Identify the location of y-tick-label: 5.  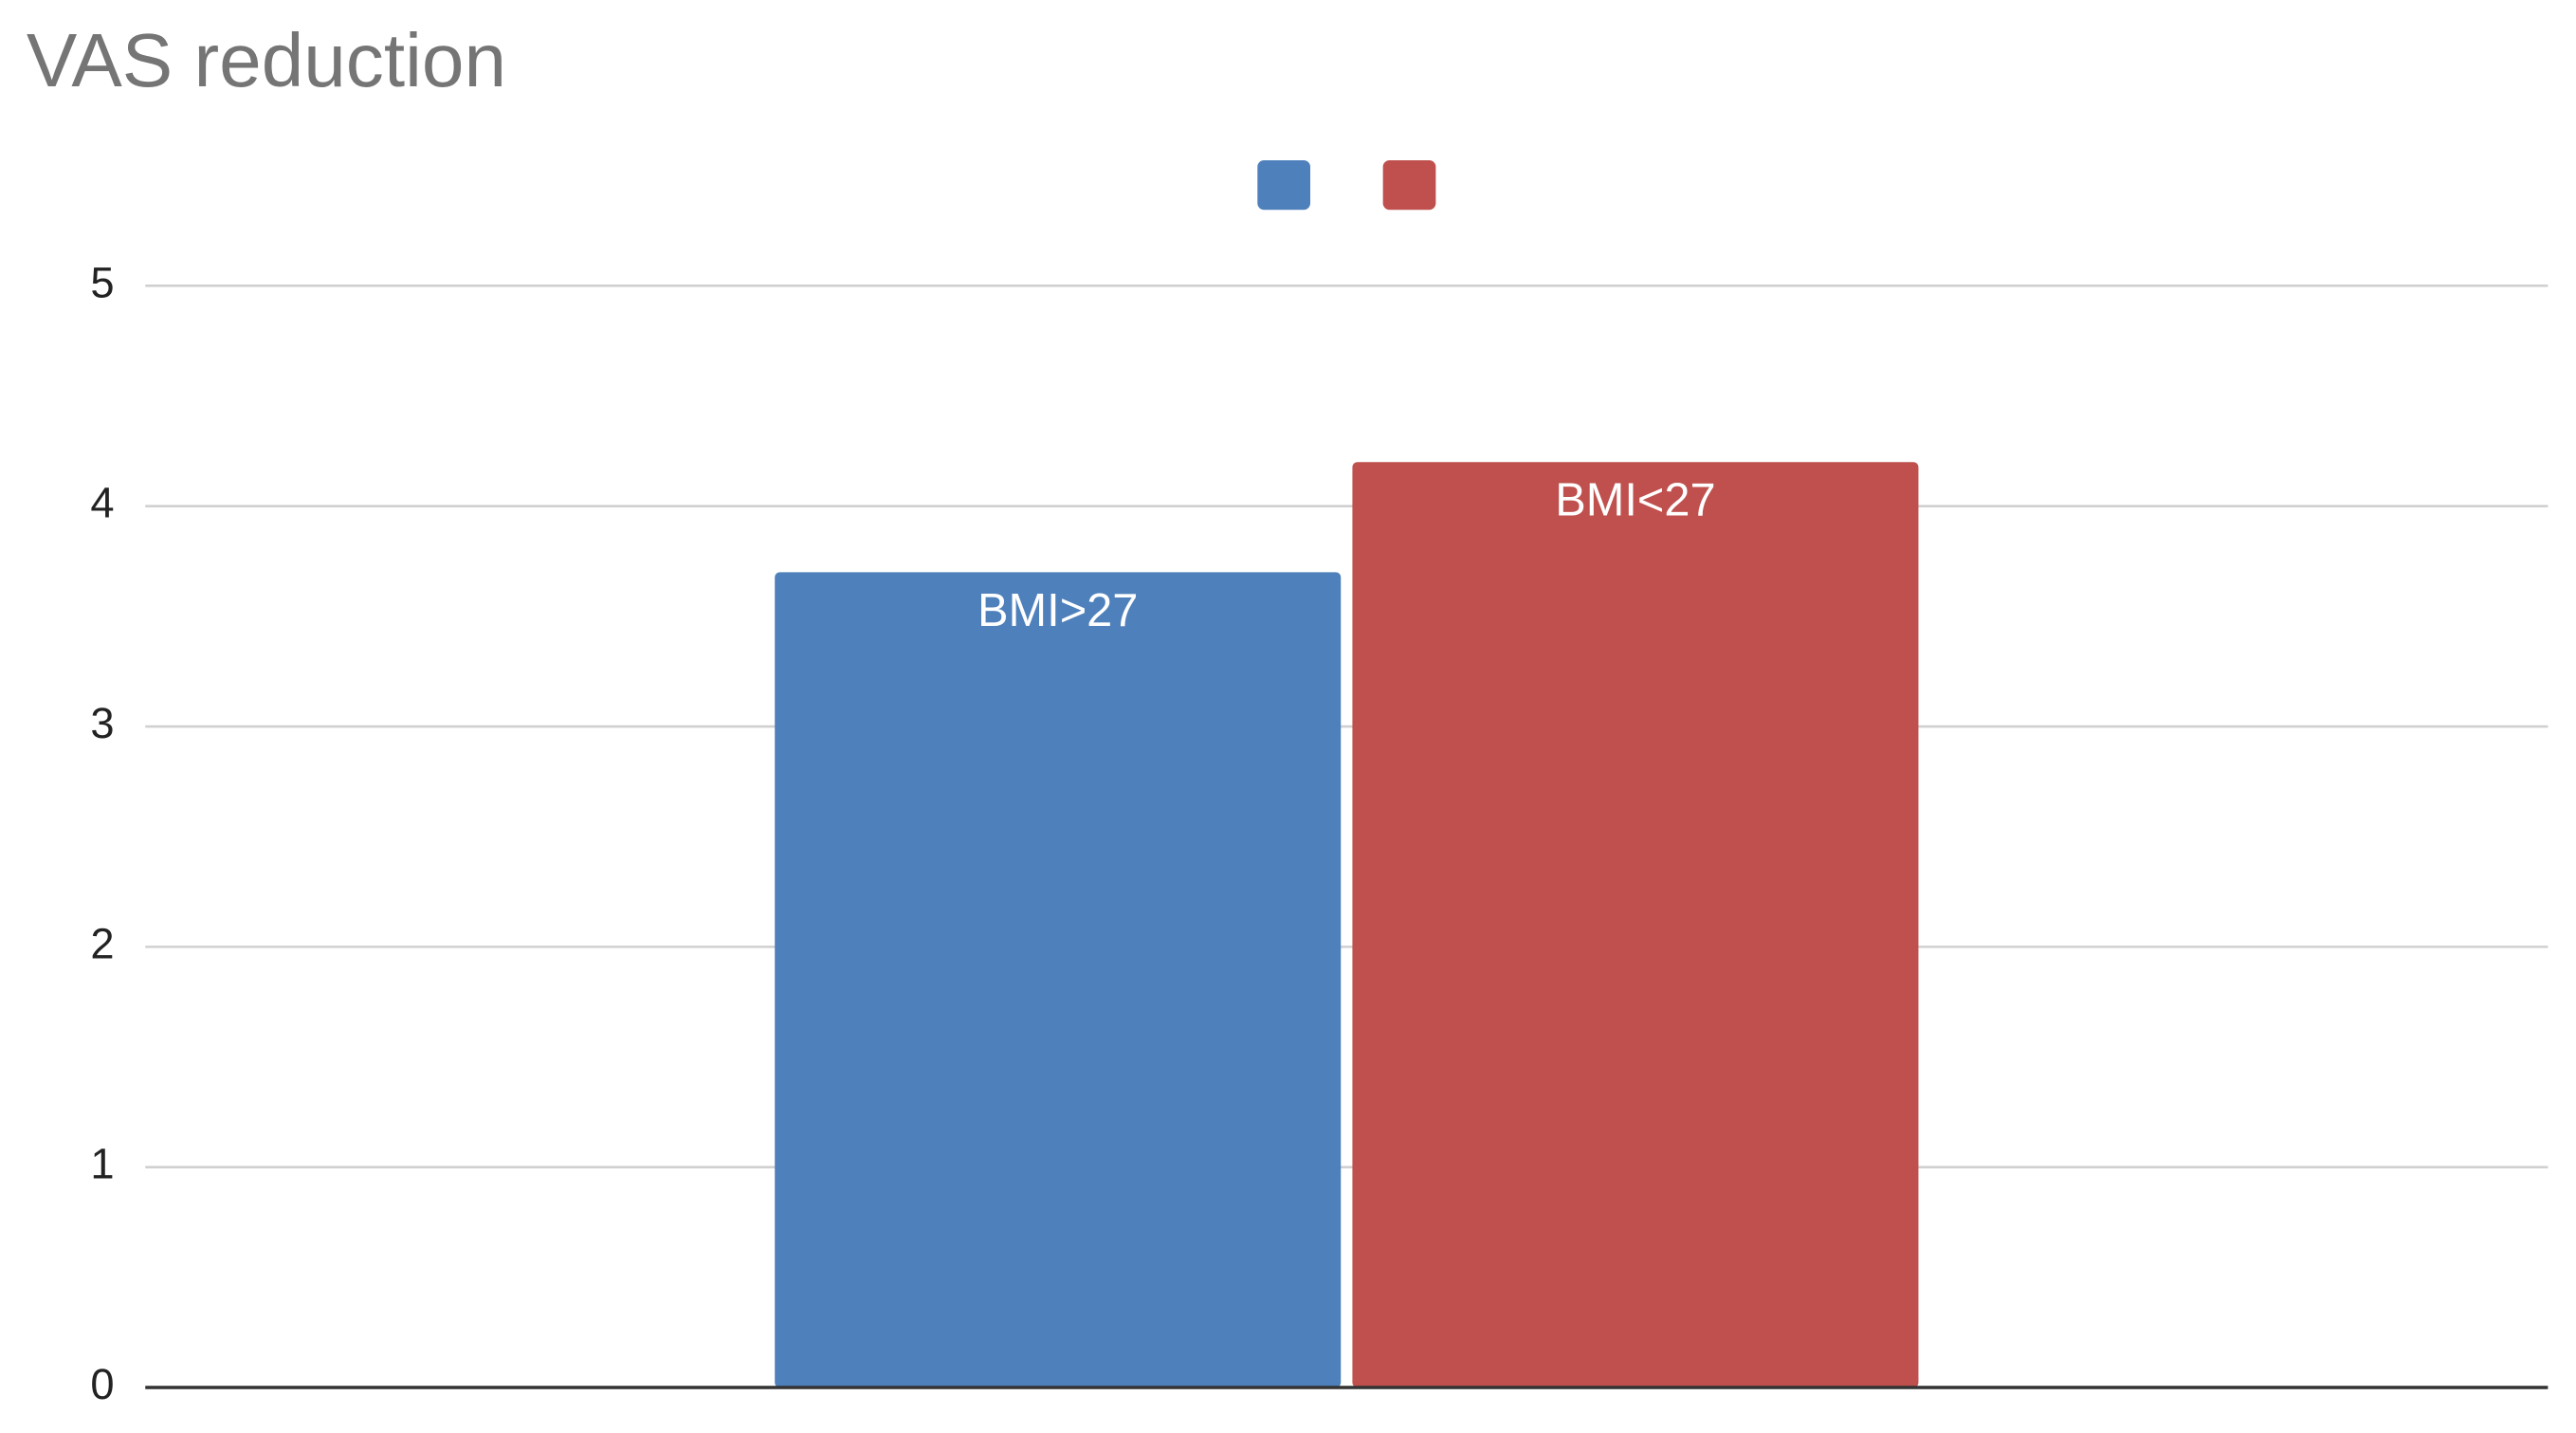
(102, 282).